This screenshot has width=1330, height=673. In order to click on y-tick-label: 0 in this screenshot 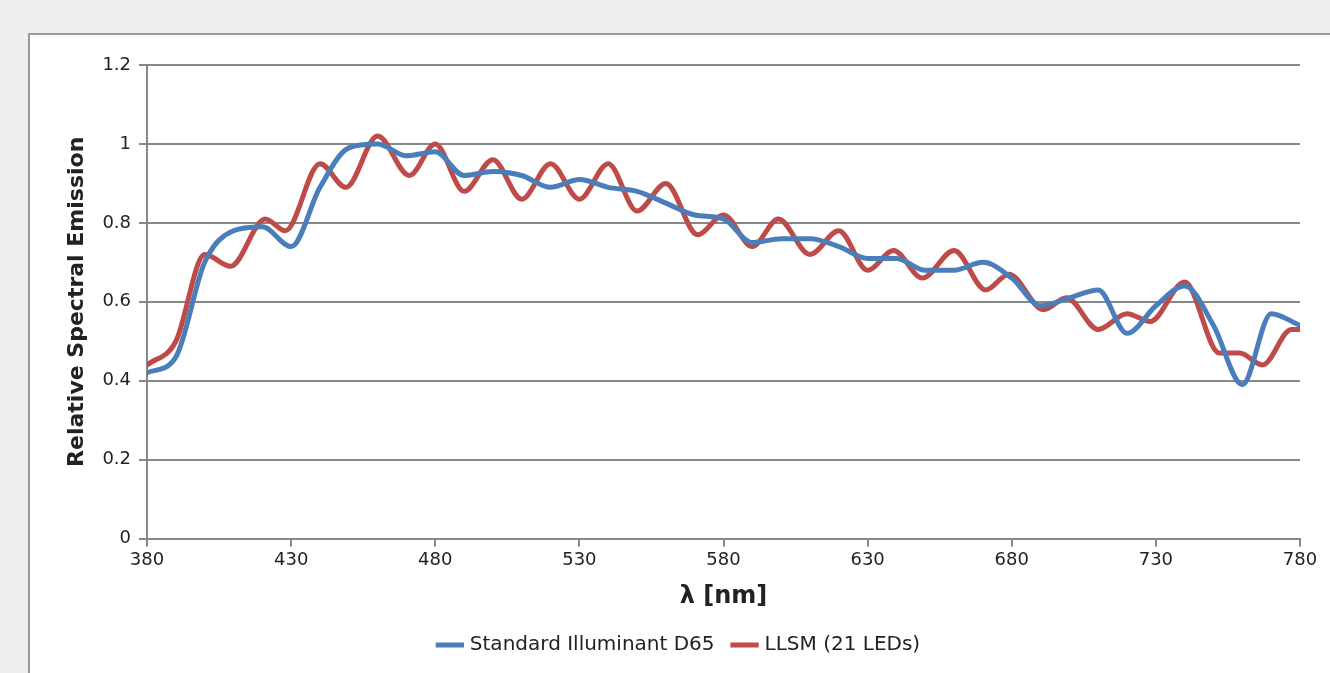, I will do `click(125, 537)`.